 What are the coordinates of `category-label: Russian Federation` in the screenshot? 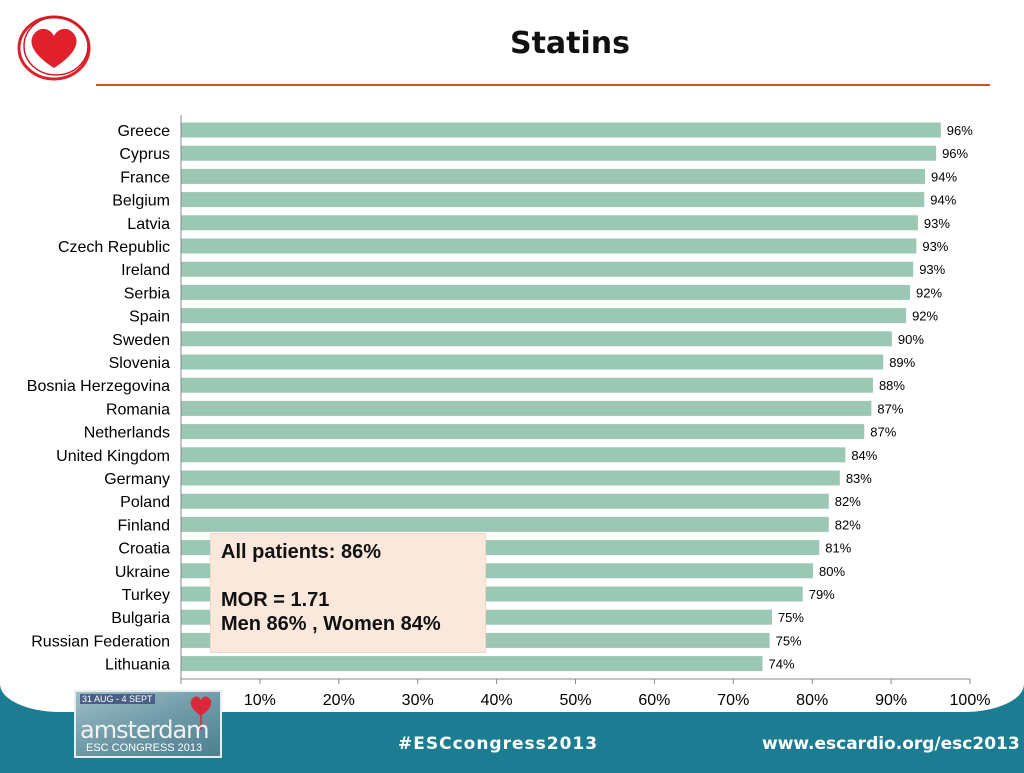 It's located at (100, 641).